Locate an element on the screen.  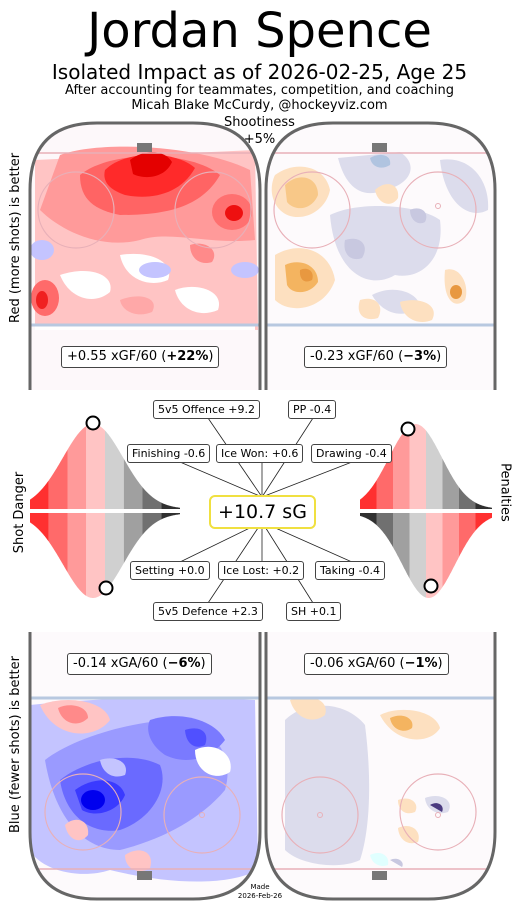
heatmap-bottom-right is located at coordinates (380, 783).